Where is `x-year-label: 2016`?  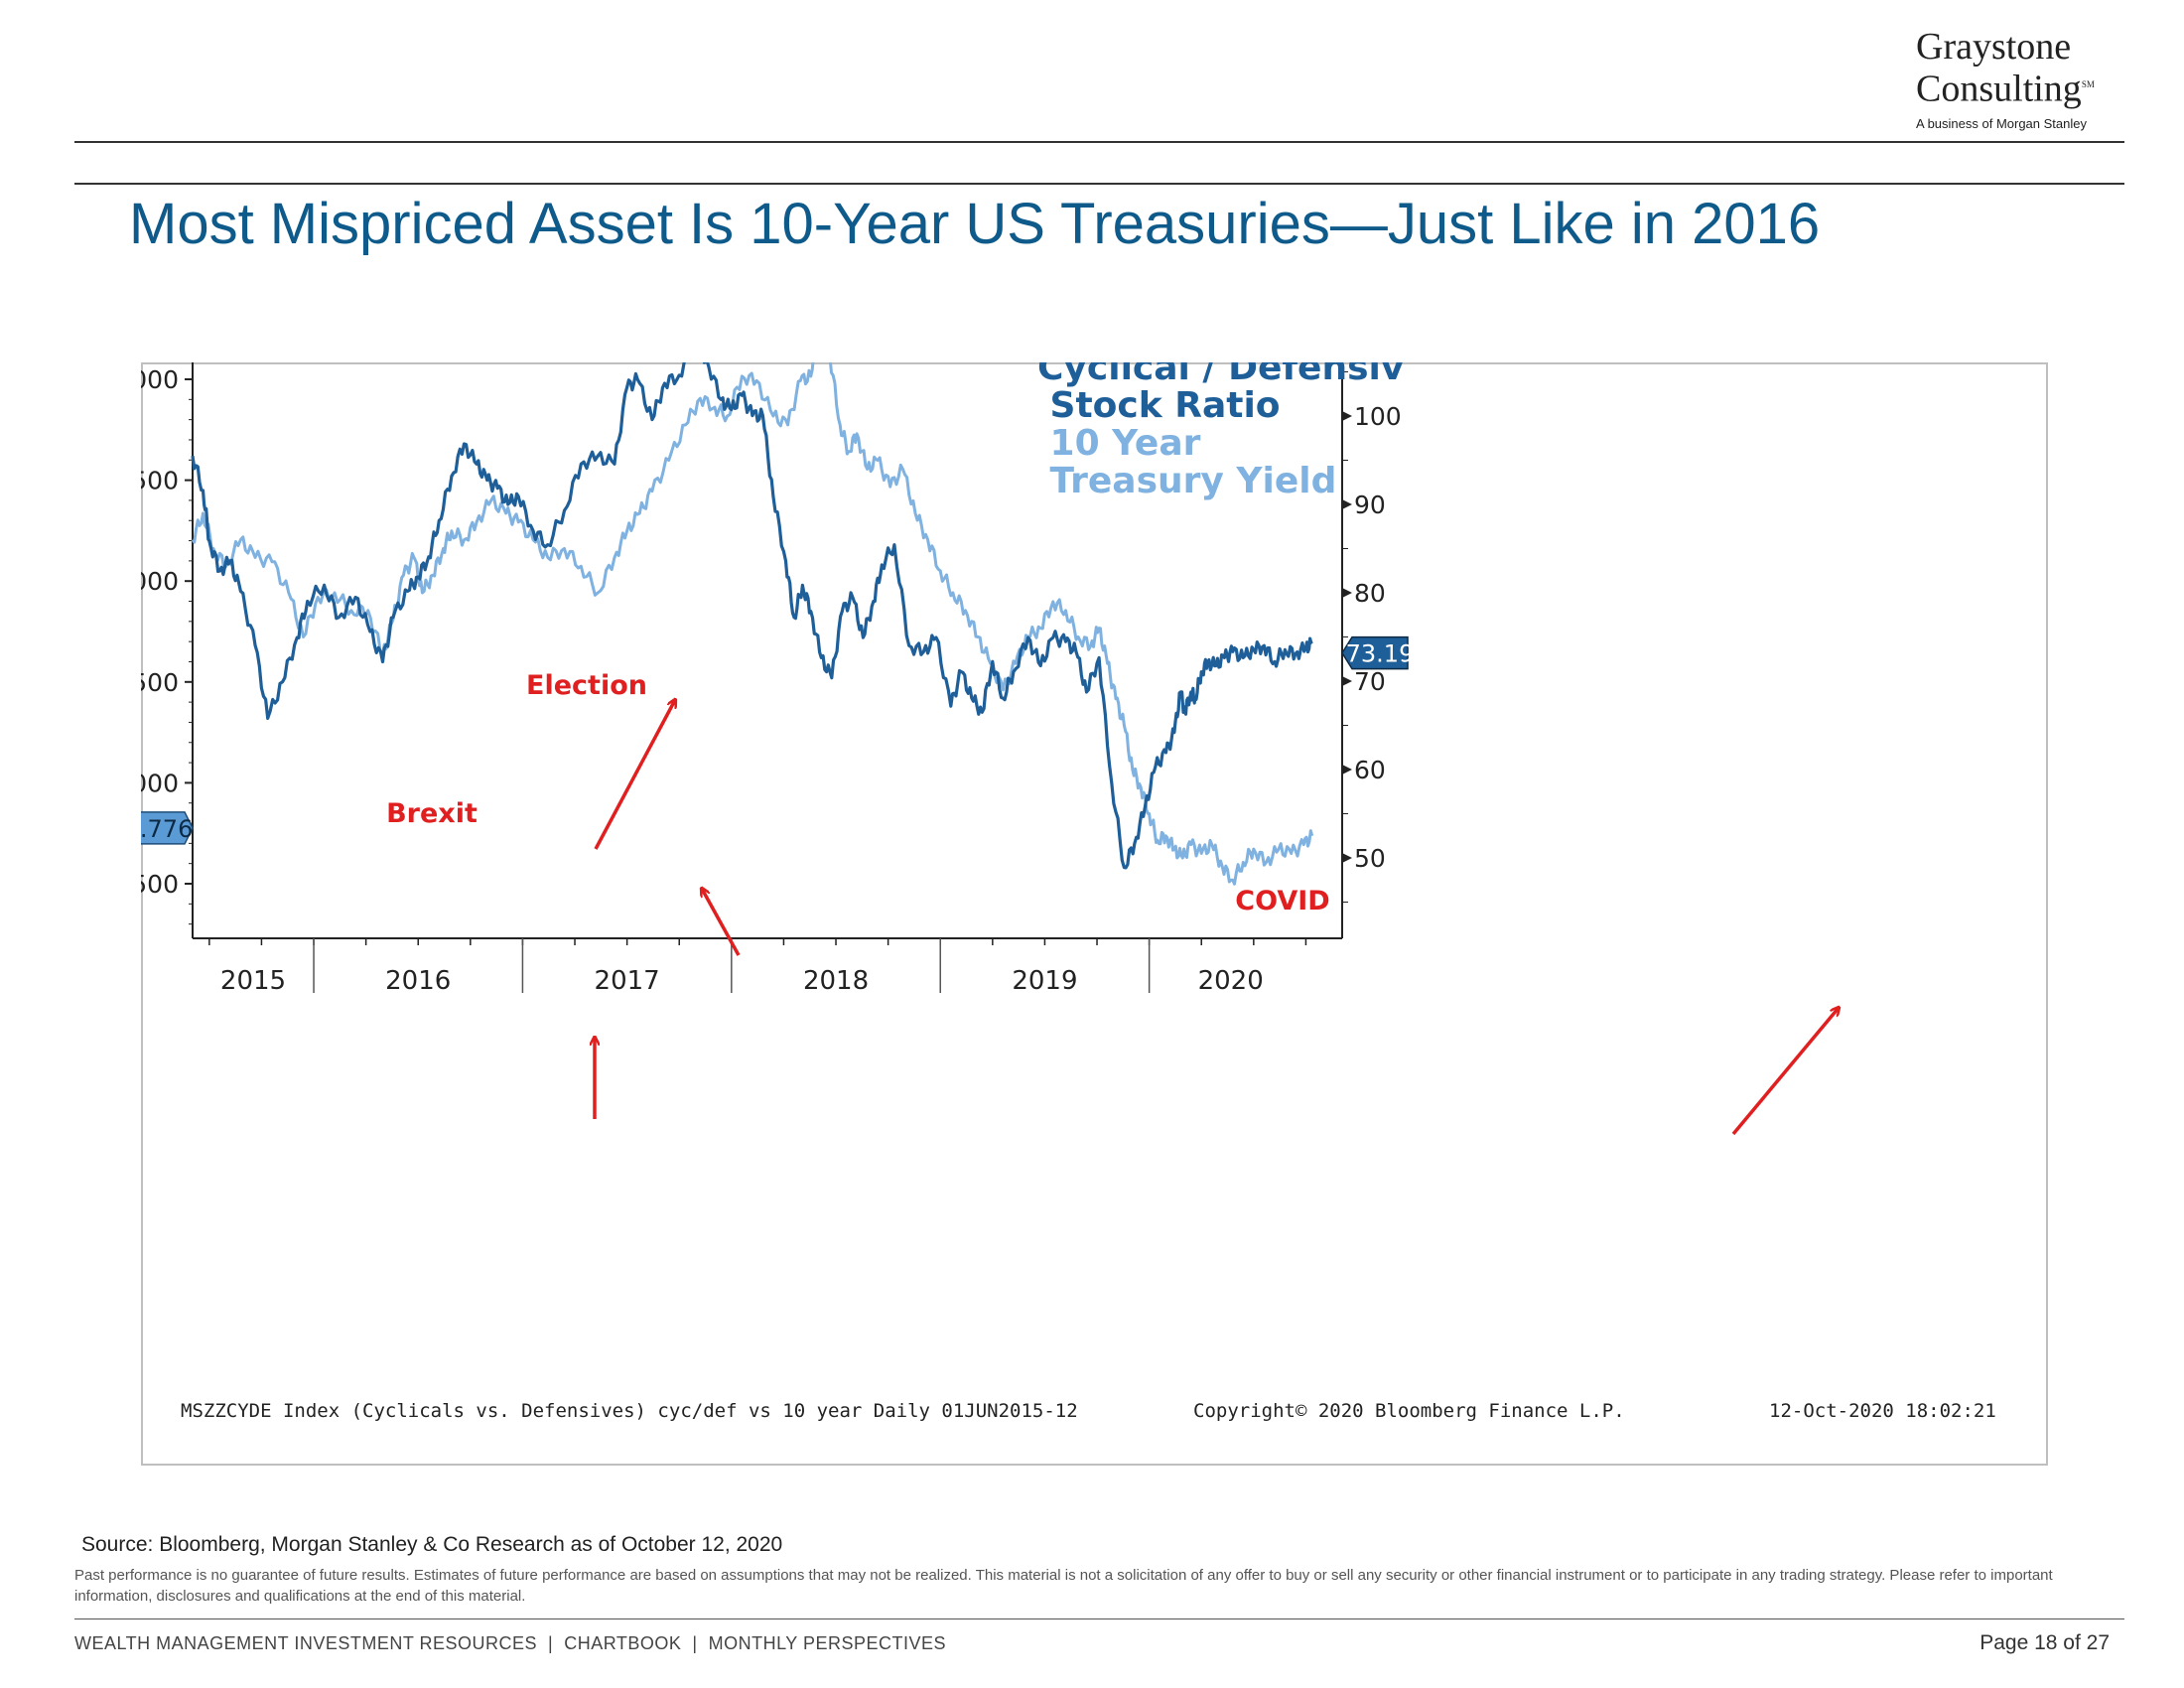
x-year-label: 2016 is located at coordinates (418, 981).